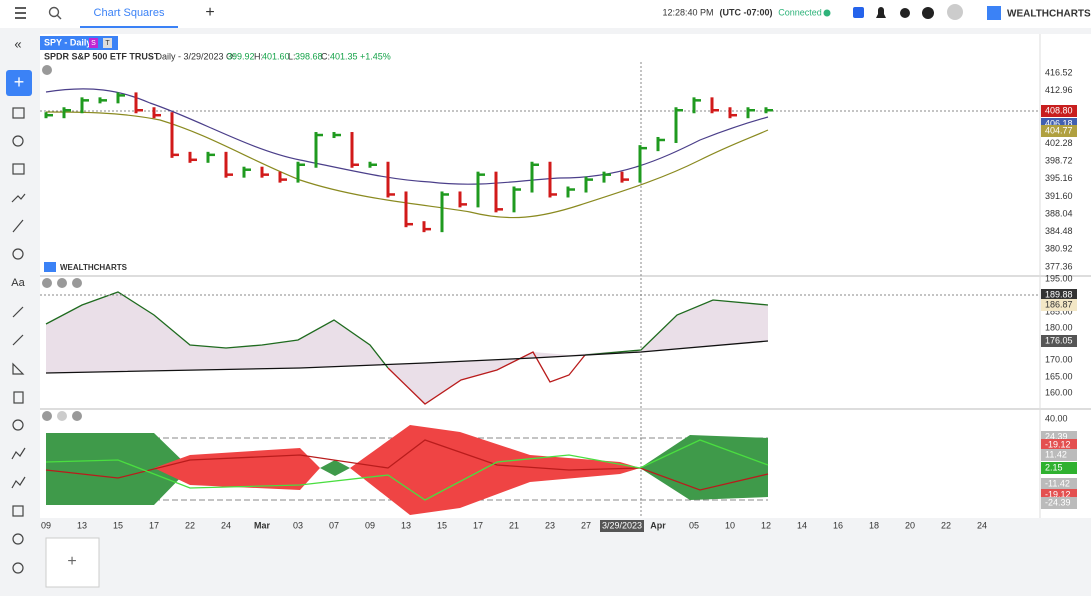  I want to click on x-tick-label: 12, so click(766, 525).